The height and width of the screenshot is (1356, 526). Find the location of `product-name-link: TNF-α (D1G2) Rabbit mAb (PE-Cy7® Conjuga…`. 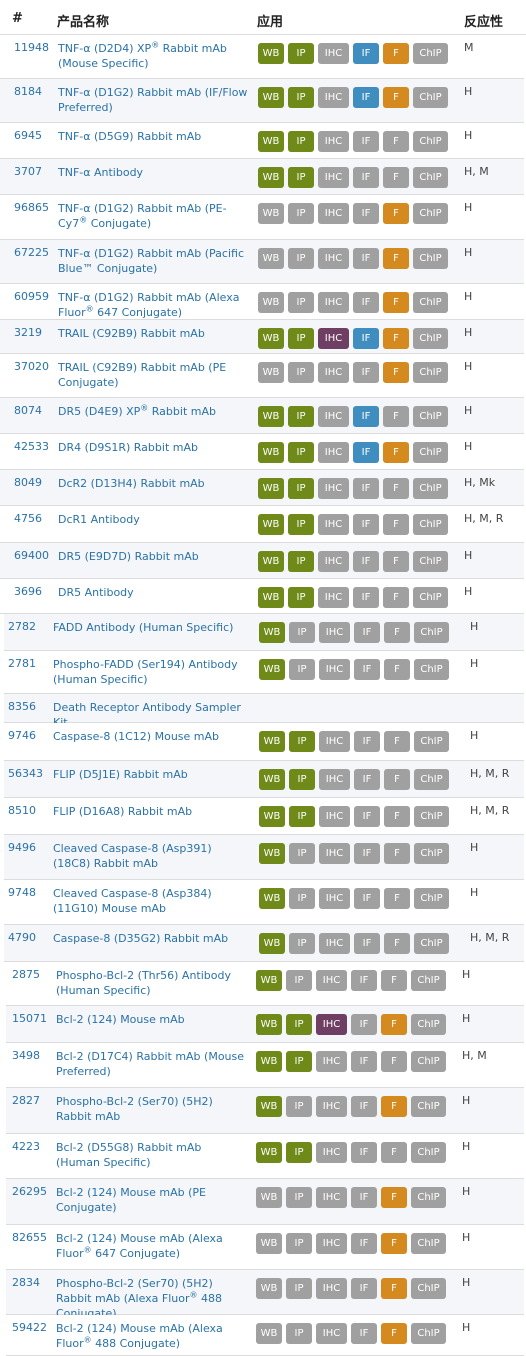

product-name-link: TNF-α (D1G2) Rabbit mAb (PE-Cy7® Conjuga… is located at coordinates (142, 216).